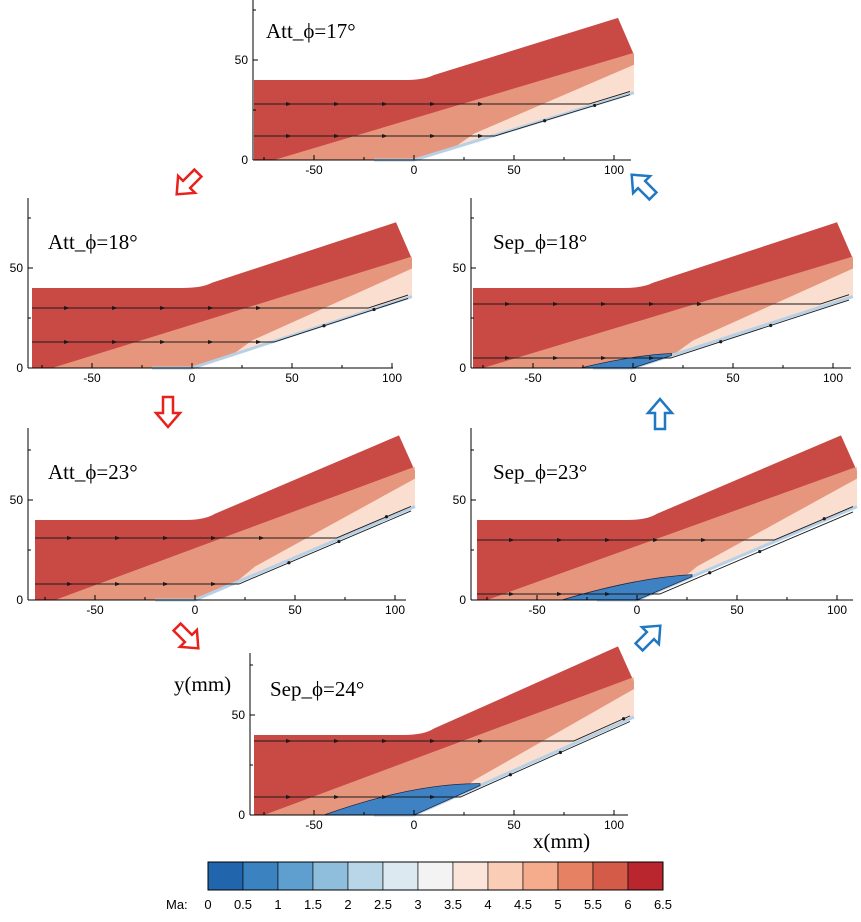 The width and height of the screenshot is (861, 922). What do you see at coordinates (557, 904) in the screenshot?
I see `colorbar-tick-label: 5` at bounding box center [557, 904].